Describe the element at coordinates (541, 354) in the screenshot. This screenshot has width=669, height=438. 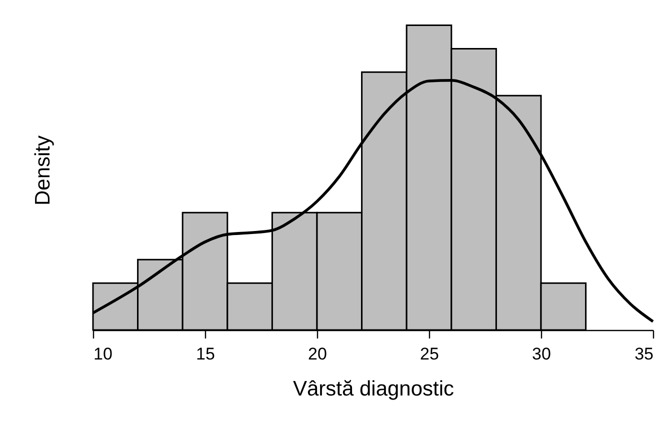
I see `x-tick-label: 30` at that location.